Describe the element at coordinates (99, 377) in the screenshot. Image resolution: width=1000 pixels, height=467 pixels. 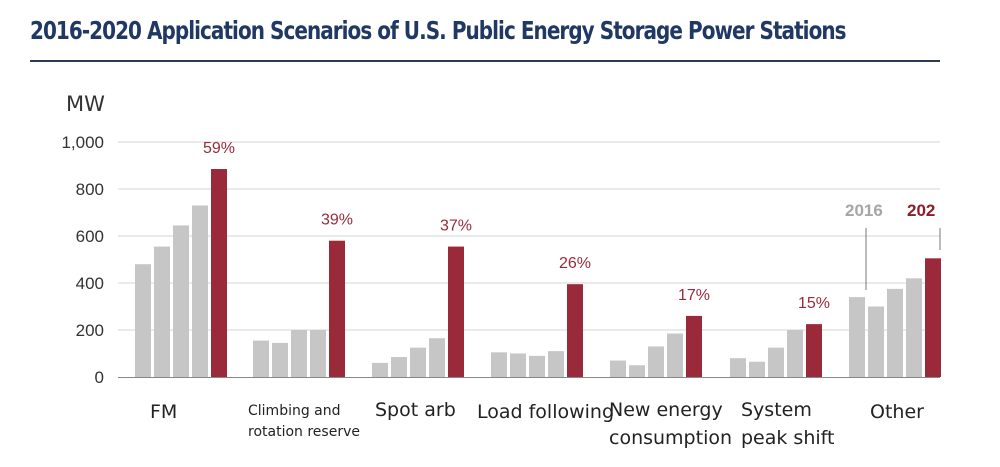
I see `y-tick-label: 0` at that location.